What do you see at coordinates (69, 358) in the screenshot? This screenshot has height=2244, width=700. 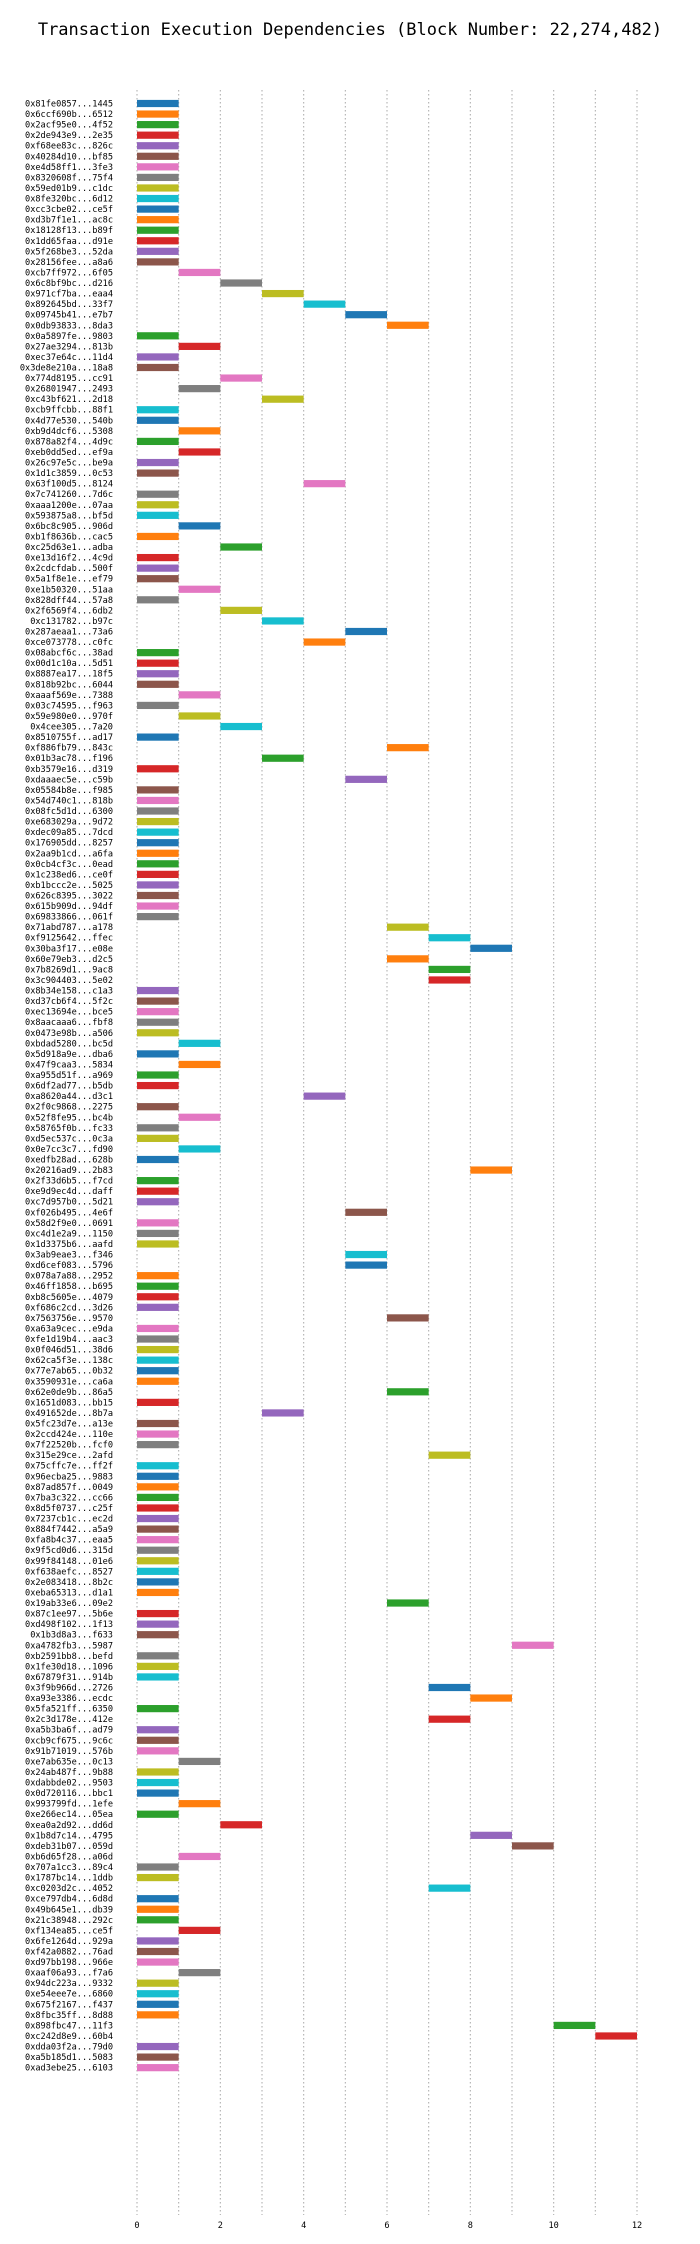 I see `y-tick-label: 0xec37e64c...11d4` at bounding box center [69, 358].